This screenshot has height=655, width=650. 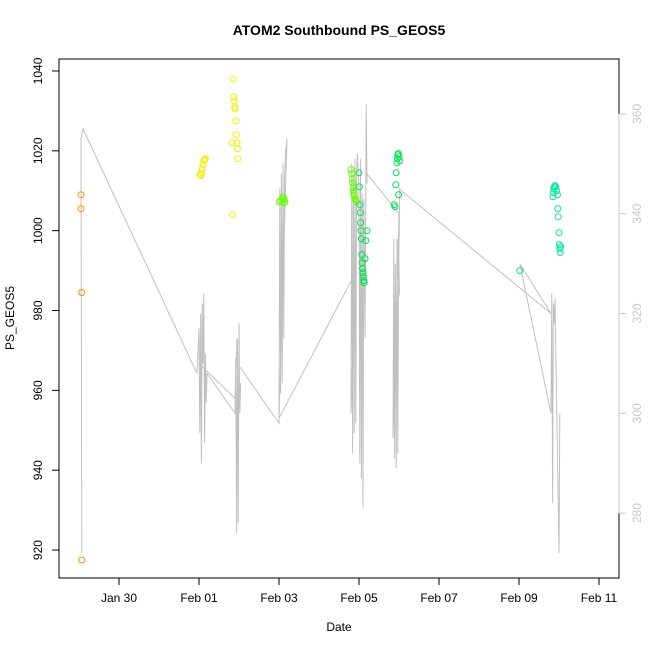 What do you see at coordinates (637, 313) in the screenshot?
I see `y2-tick-label: 320` at bounding box center [637, 313].